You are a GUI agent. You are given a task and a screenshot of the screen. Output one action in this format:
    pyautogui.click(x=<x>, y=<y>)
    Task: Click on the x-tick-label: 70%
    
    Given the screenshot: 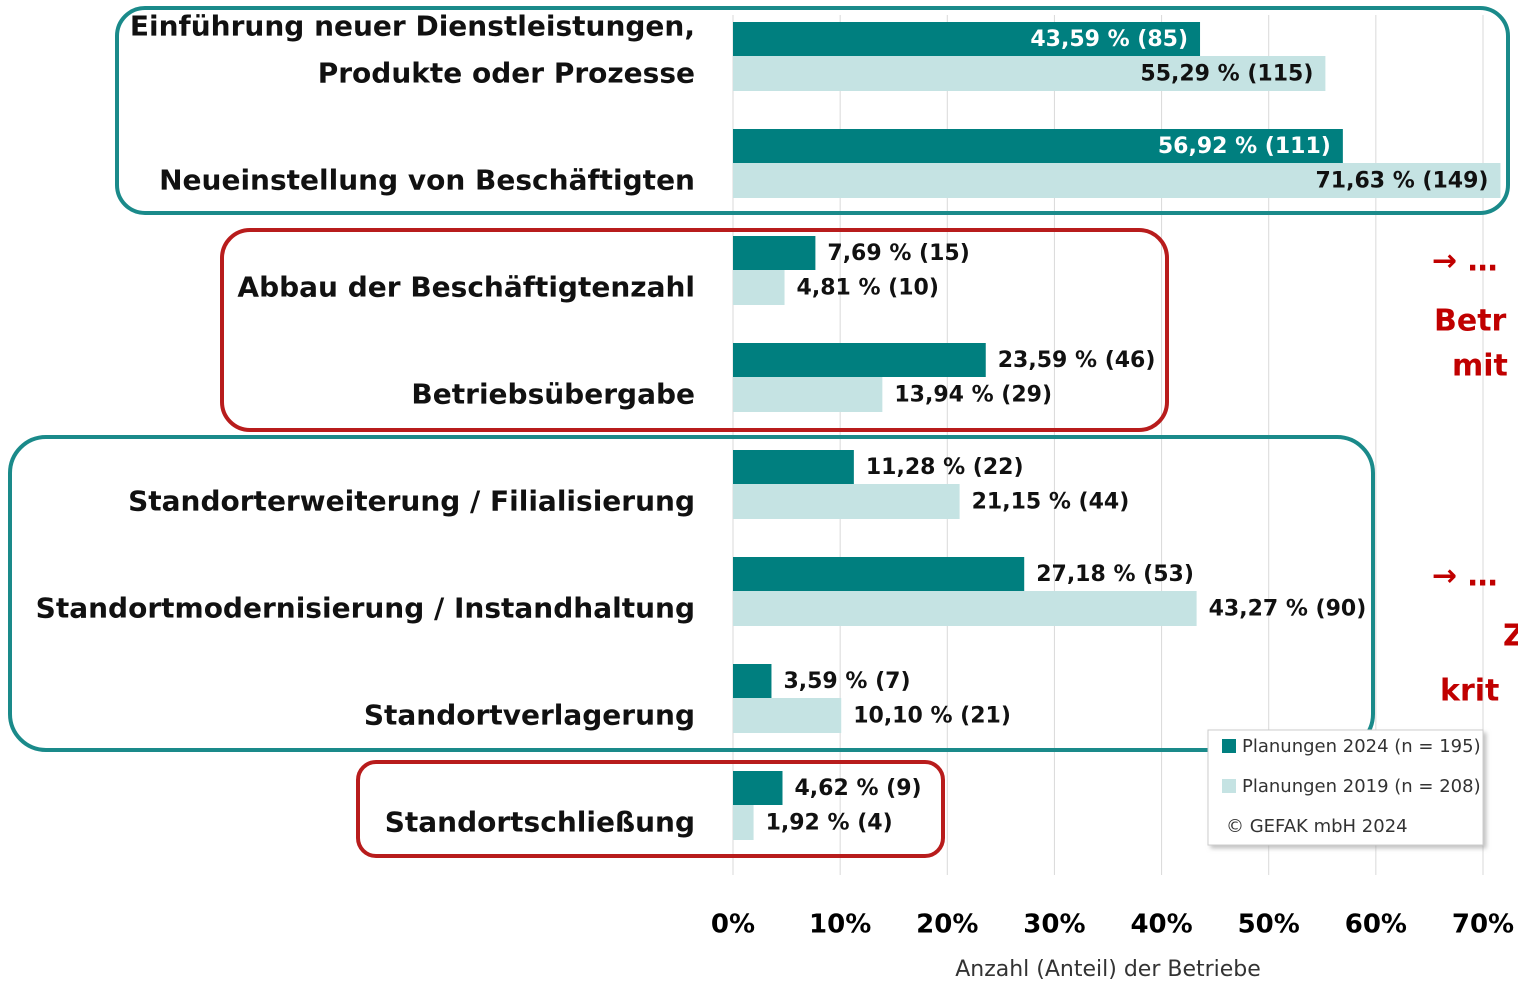 What is the action you would take?
    pyautogui.click(x=1483, y=925)
    